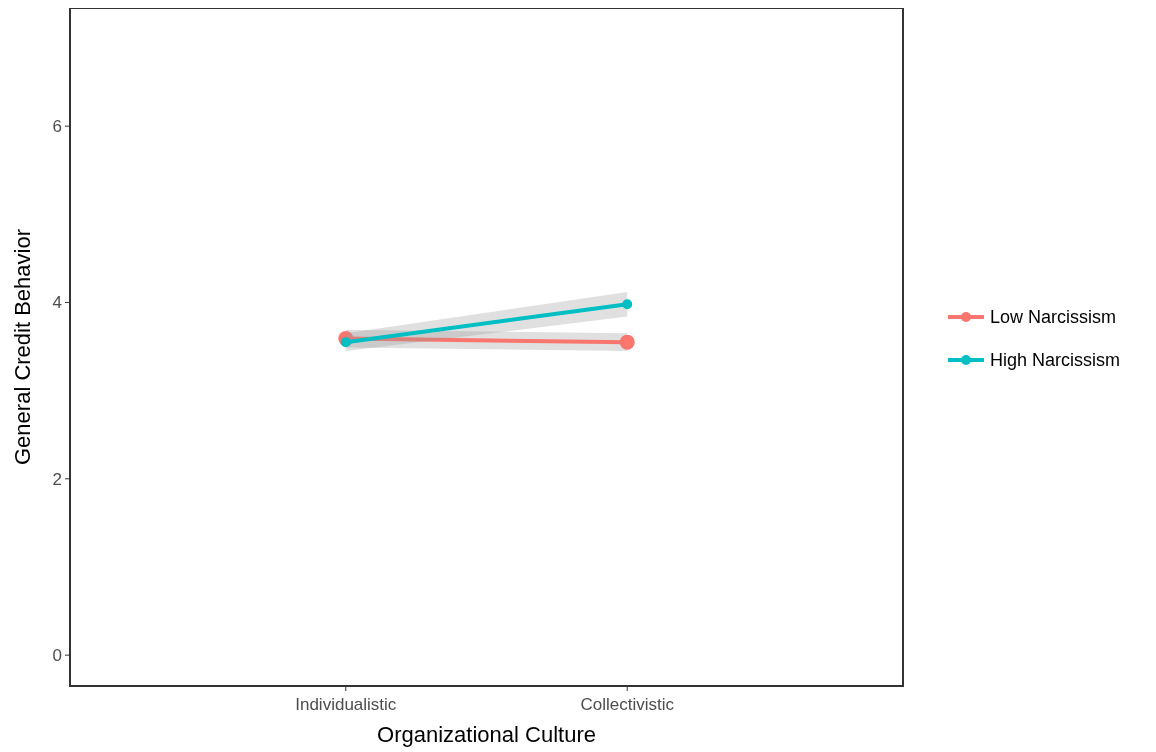 This screenshot has height=752, width=1156. I want to click on legend-label: High Narcissism, so click(1055, 360).